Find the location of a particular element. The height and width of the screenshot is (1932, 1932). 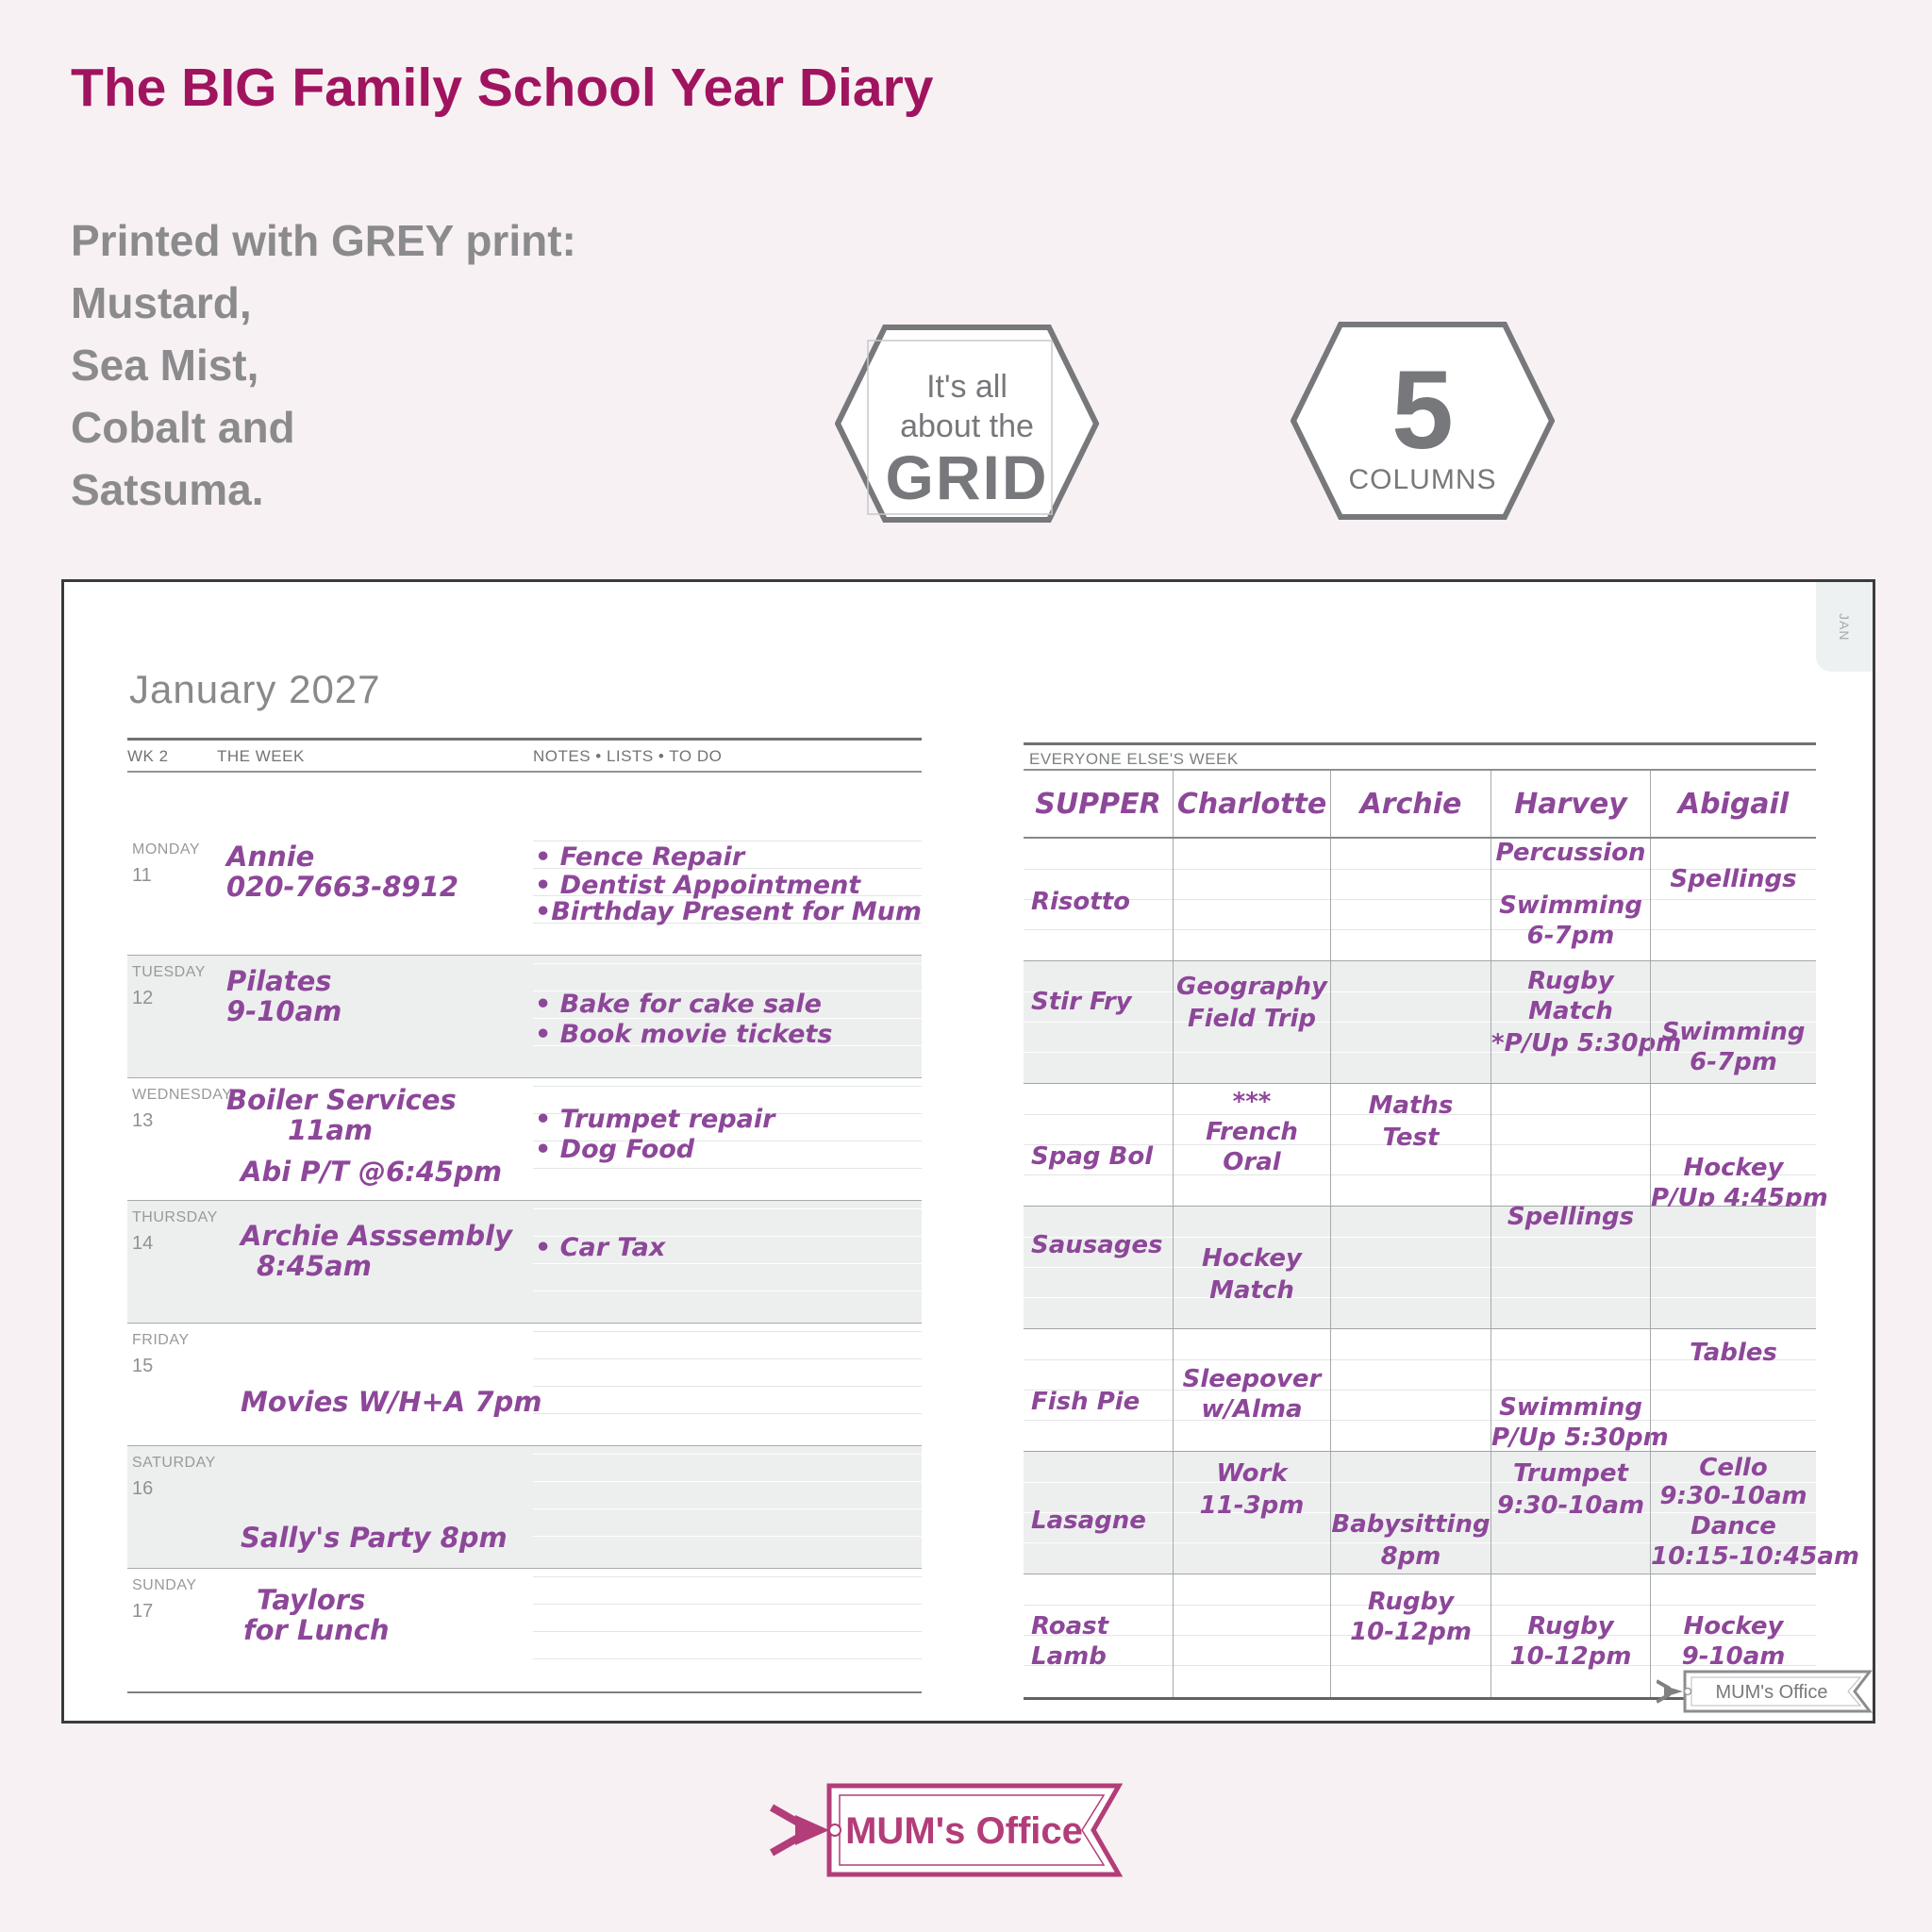

svg-text: 5 is located at coordinates (1422, 410).